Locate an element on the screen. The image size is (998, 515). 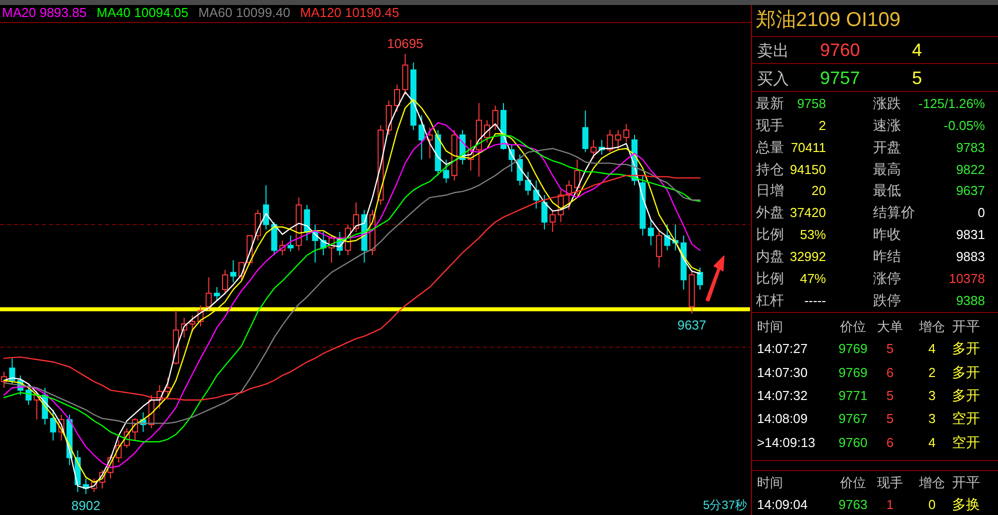
text: 9883 is located at coordinates (970, 256).